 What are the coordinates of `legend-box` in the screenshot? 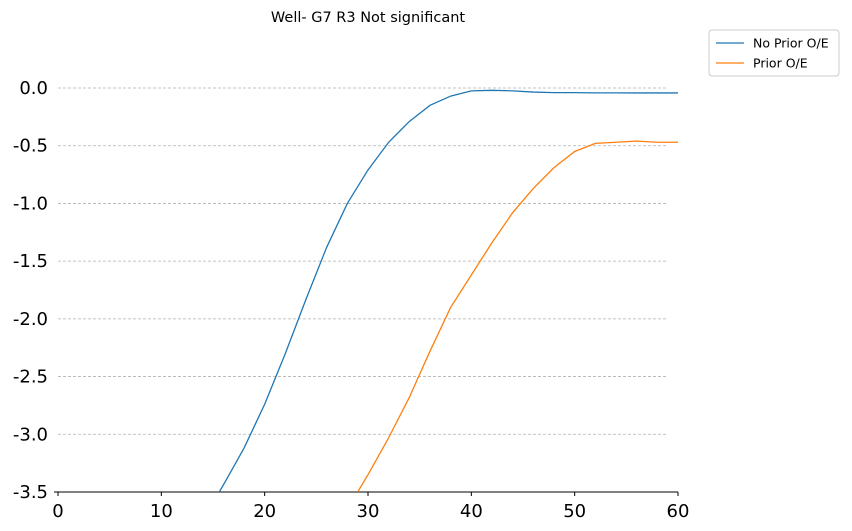 It's located at (774, 53).